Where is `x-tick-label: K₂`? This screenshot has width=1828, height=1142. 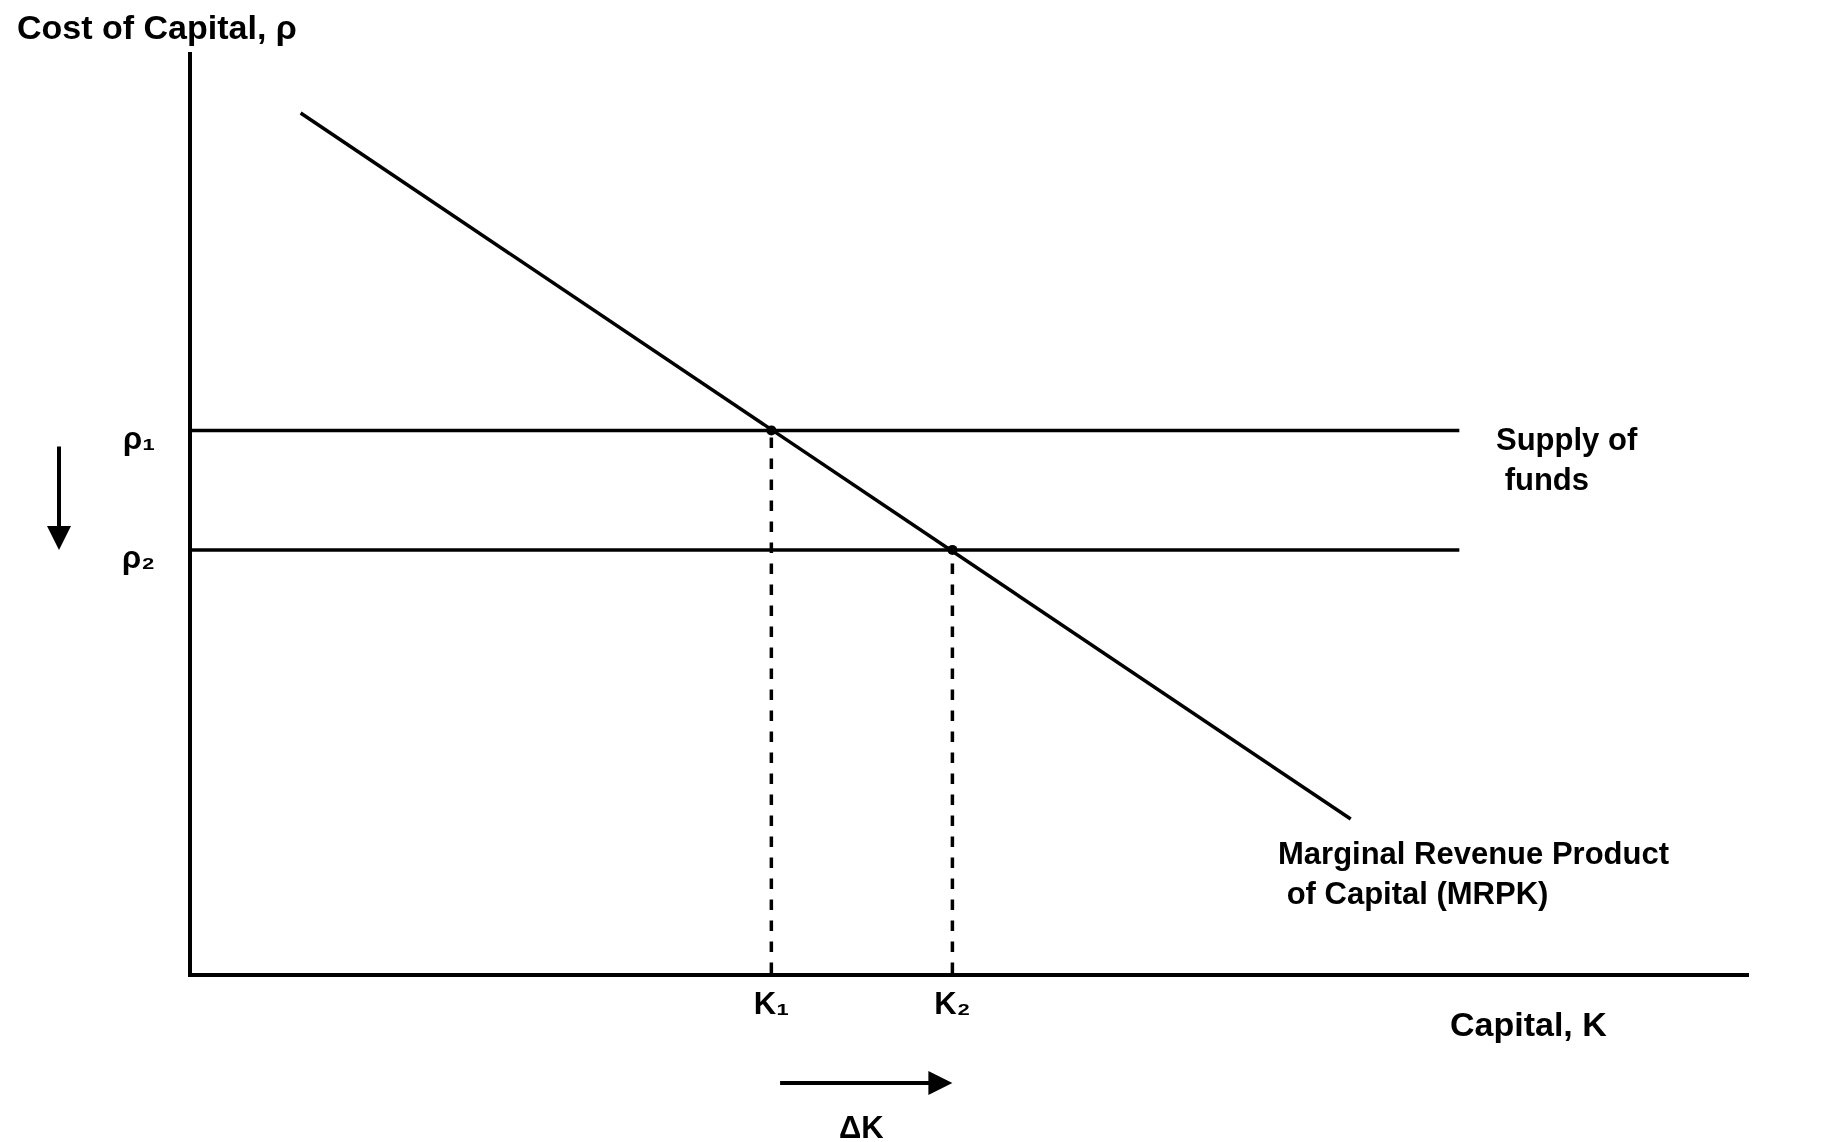 x-tick-label: K₂ is located at coordinates (952, 1004).